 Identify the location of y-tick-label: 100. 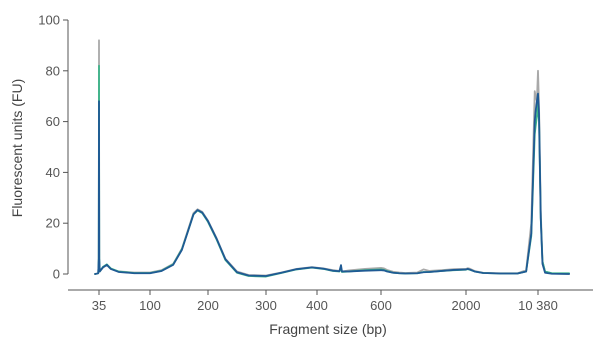
(49, 20).